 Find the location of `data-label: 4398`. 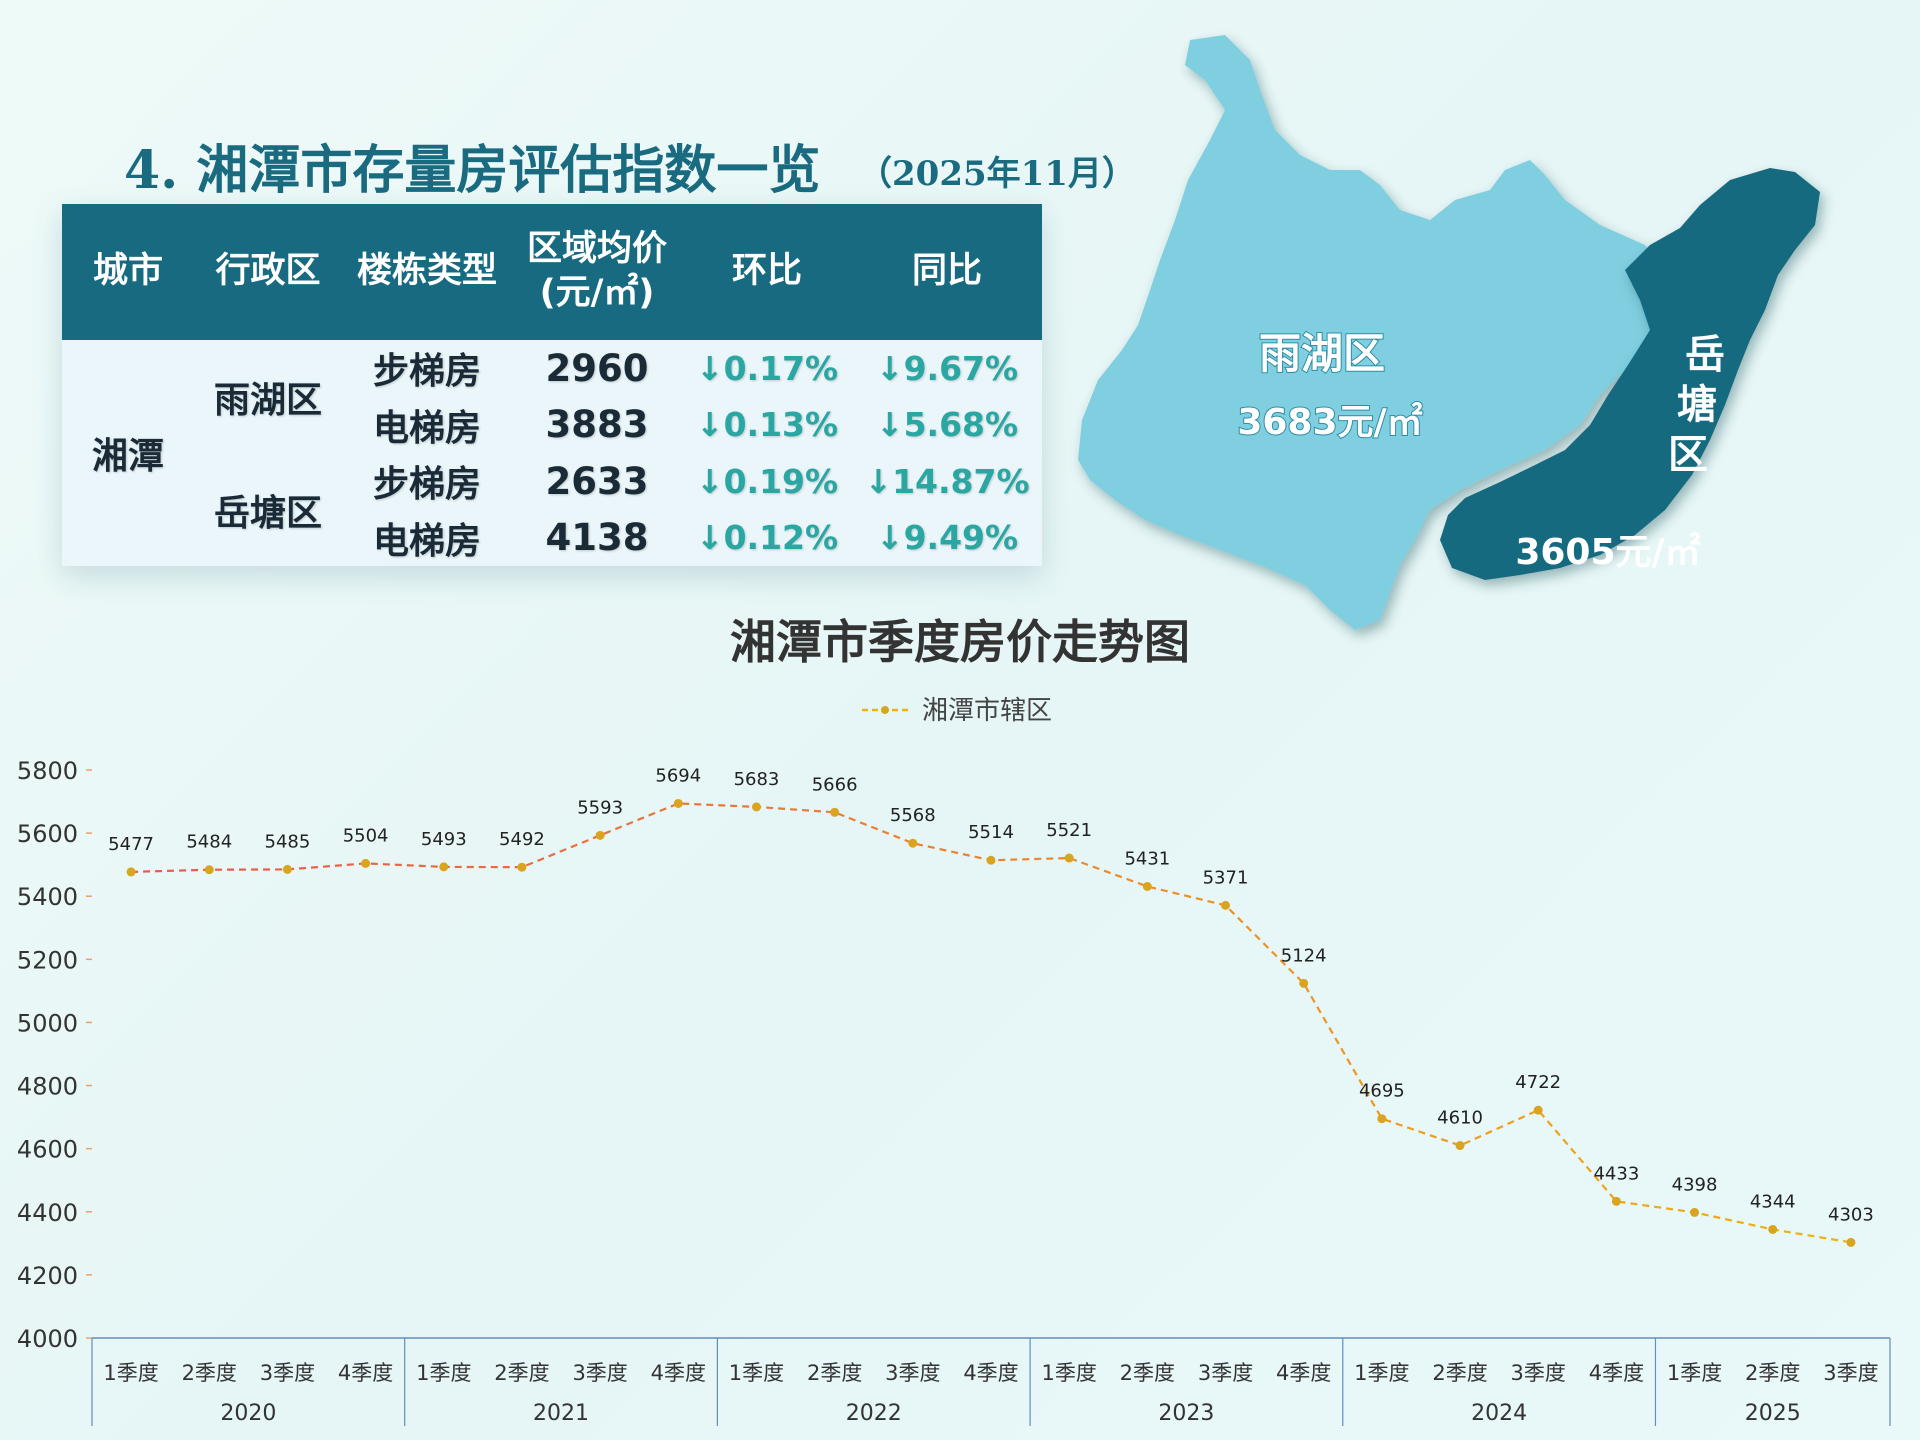

data-label: 4398 is located at coordinates (1695, 1184).